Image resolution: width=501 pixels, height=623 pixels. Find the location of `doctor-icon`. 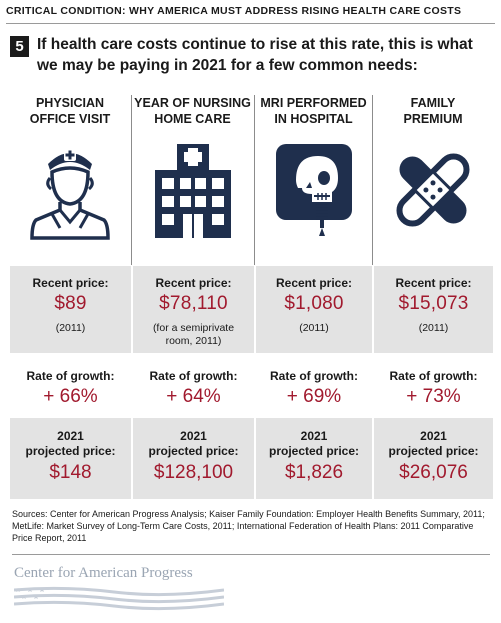

doctor-icon is located at coordinates (70, 190).